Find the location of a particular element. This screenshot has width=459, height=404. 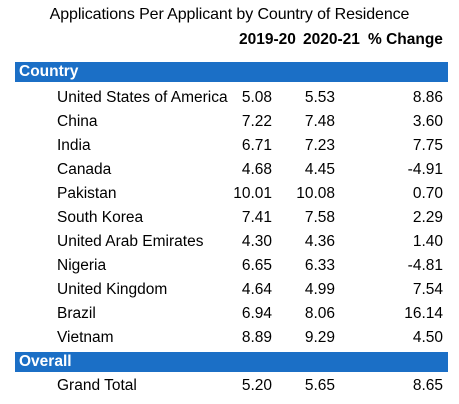

row-country-name: Brazil is located at coordinates (76, 313).